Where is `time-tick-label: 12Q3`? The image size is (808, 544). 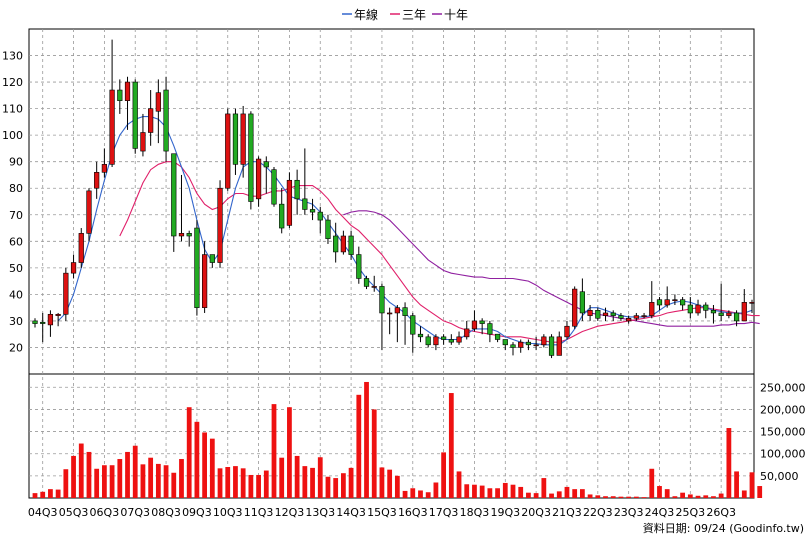 time-tick-label: 12Q3 is located at coordinates (290, 512).